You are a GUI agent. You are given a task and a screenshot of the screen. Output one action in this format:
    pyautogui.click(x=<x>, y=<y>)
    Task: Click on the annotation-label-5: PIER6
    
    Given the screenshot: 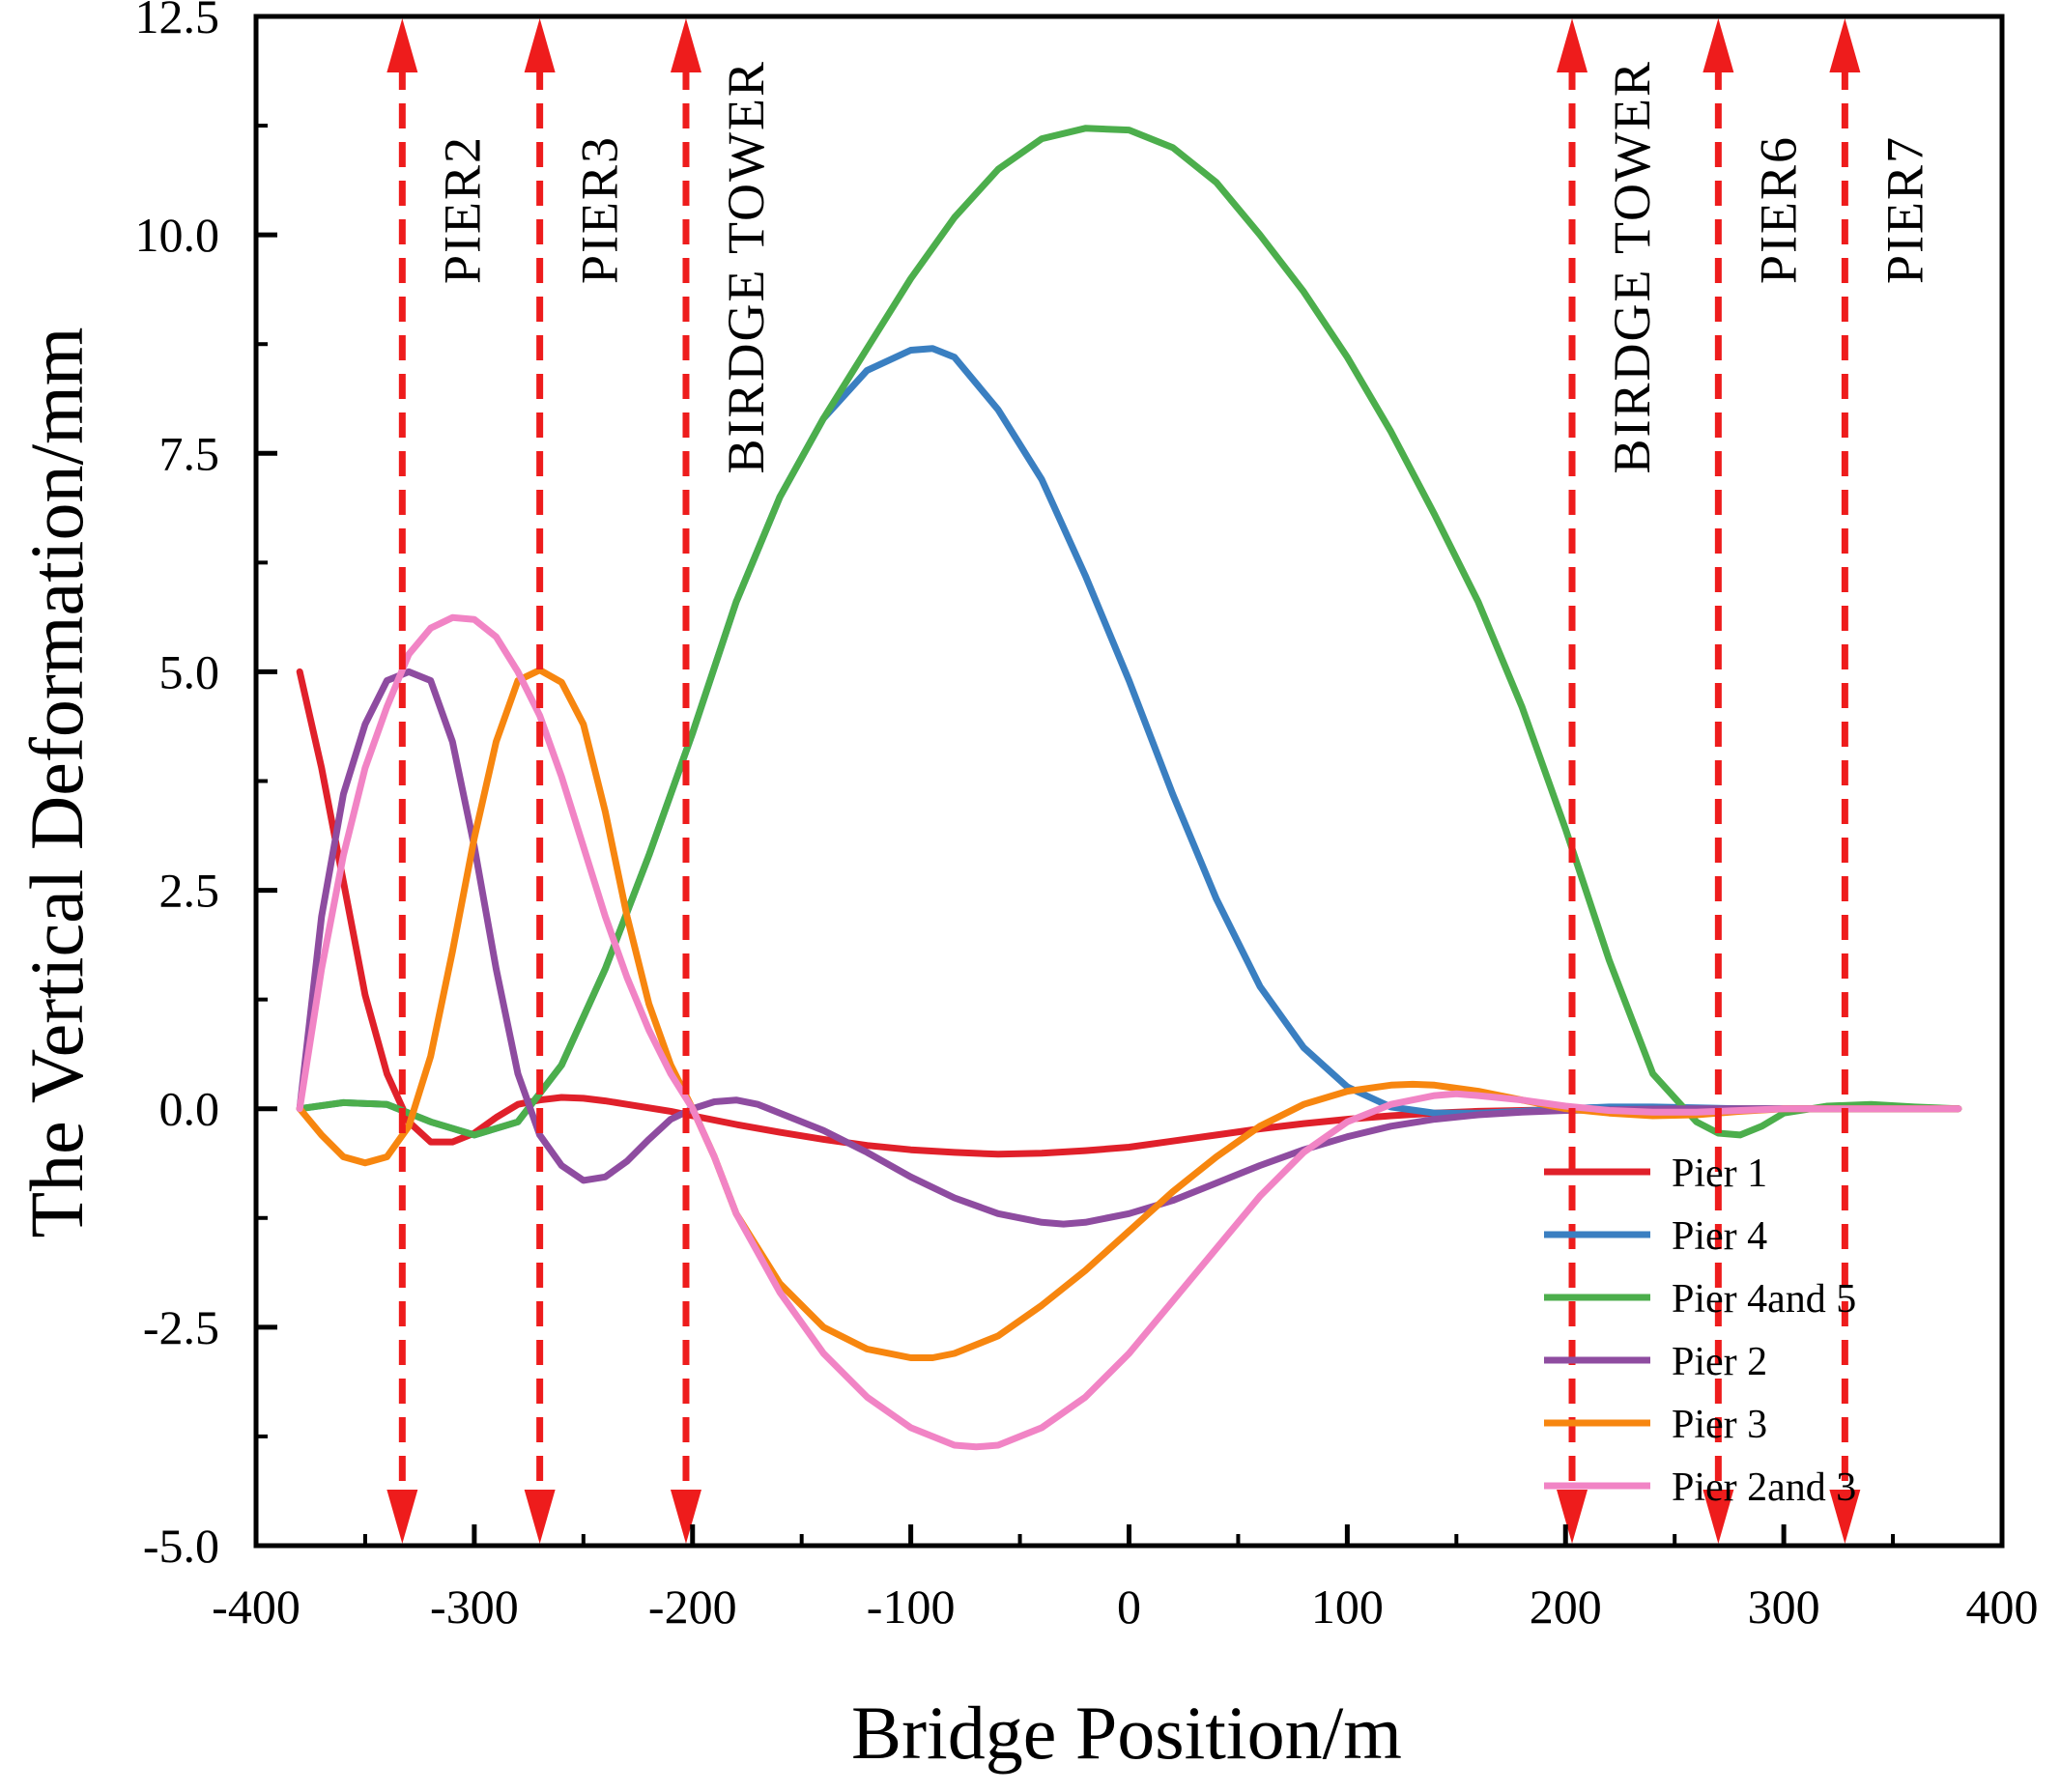 What is the action you would take?
    pyautogui.click(x=1778, y=209)
    